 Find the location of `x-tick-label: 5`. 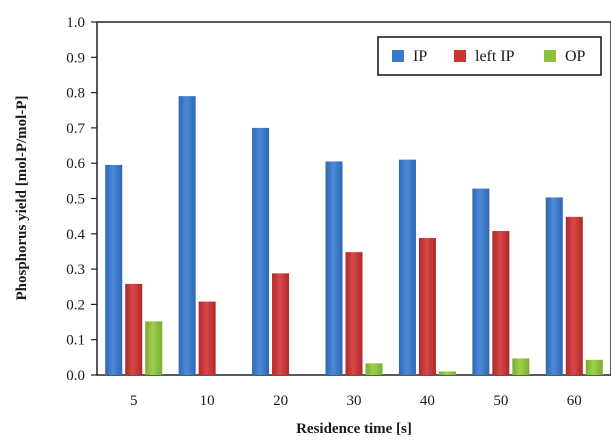

x-tick-label: 5 is located at coordinates (134, 401).